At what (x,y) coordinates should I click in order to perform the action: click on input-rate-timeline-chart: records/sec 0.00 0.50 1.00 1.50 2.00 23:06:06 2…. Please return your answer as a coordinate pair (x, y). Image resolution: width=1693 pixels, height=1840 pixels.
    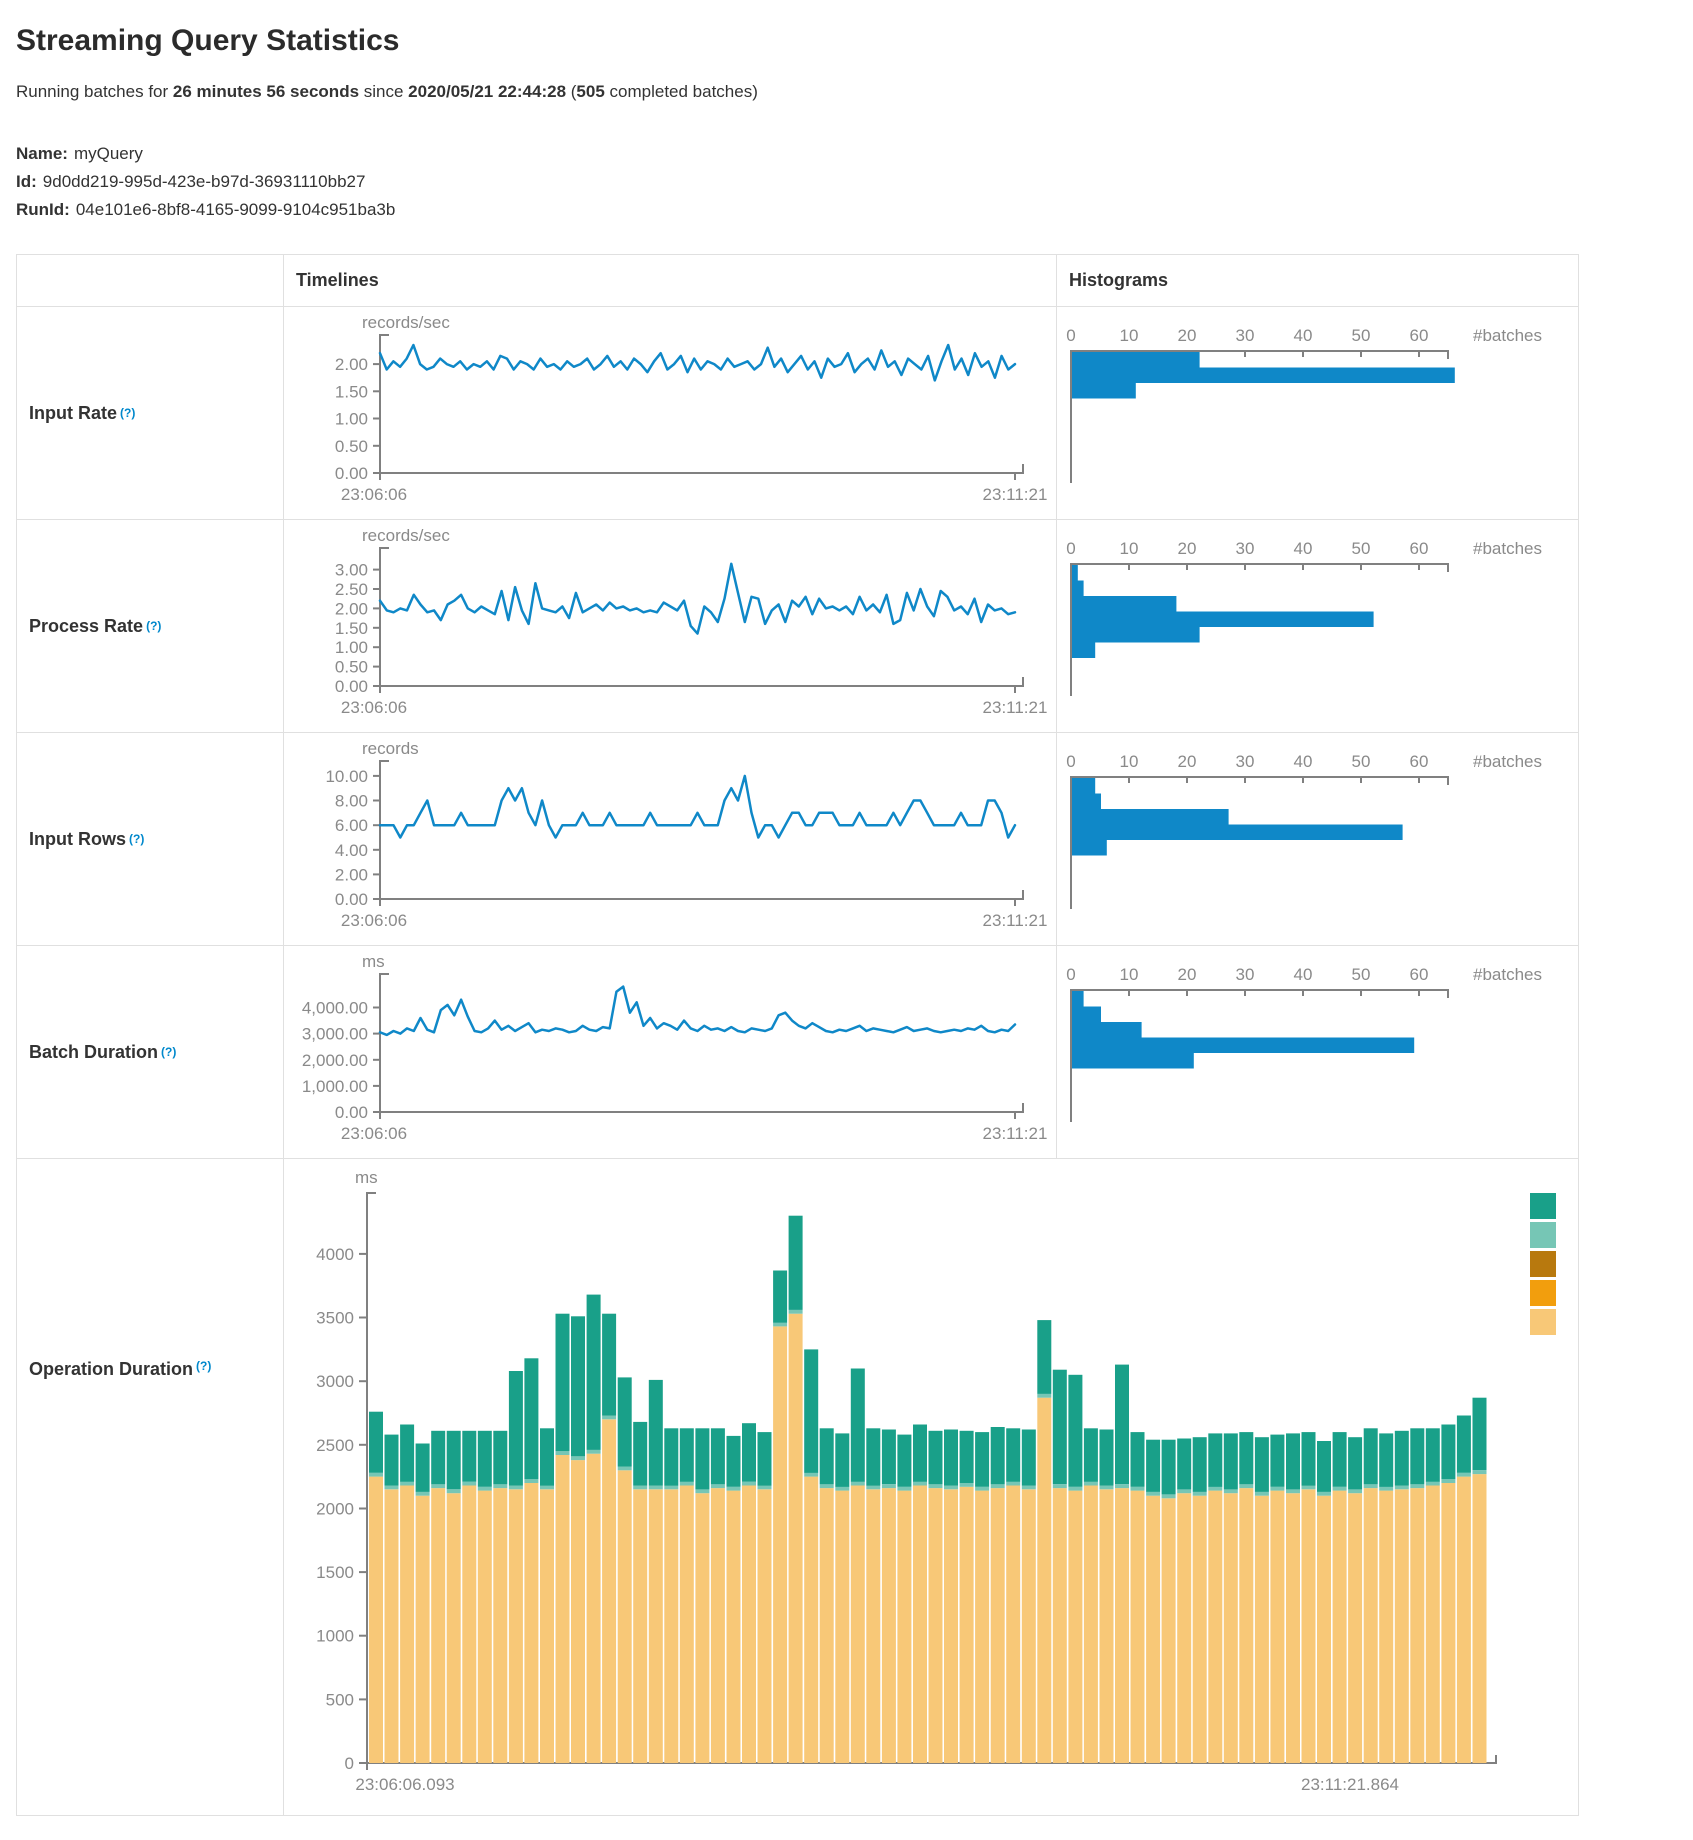
    Looking at the image, I should click on (669, 412).